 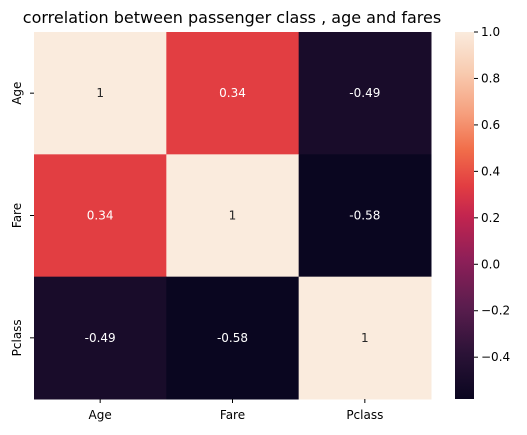 What do you see at coordinates (495, 311) in the screenshot?
I see `colorbar-tick-label: −0.2` at bounding box center [495, 311].